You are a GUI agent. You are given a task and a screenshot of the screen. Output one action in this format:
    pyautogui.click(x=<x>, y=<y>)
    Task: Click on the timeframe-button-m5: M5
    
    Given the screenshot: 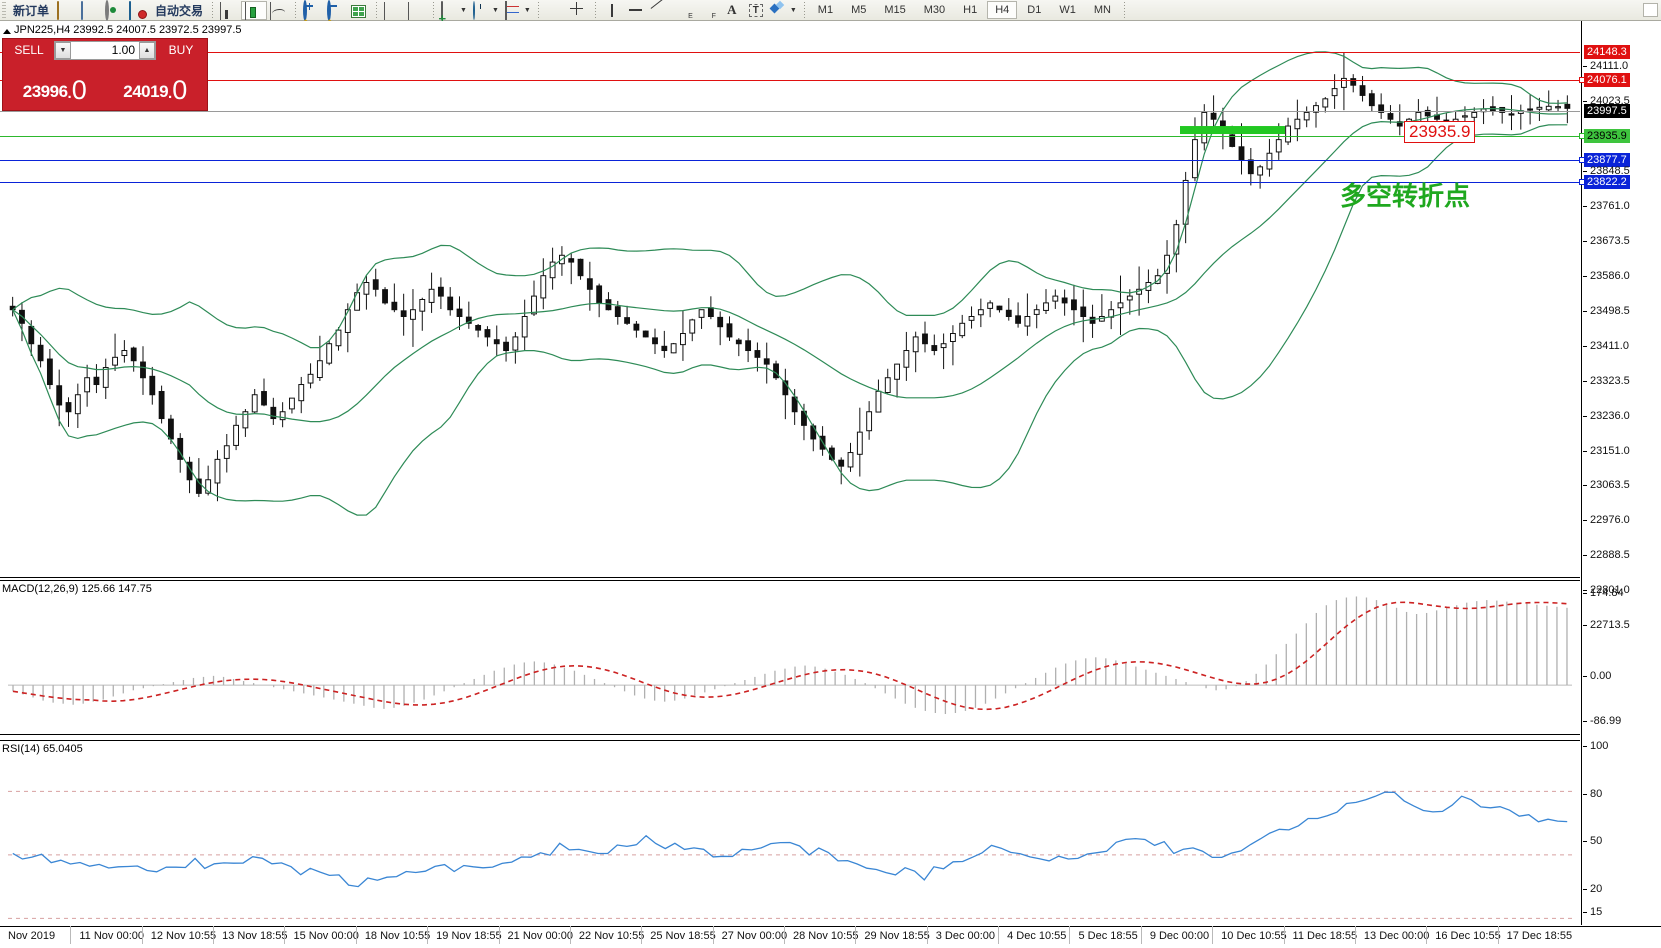 What is the action you would take?
    pyautogui.click(x=859, y=10)
    